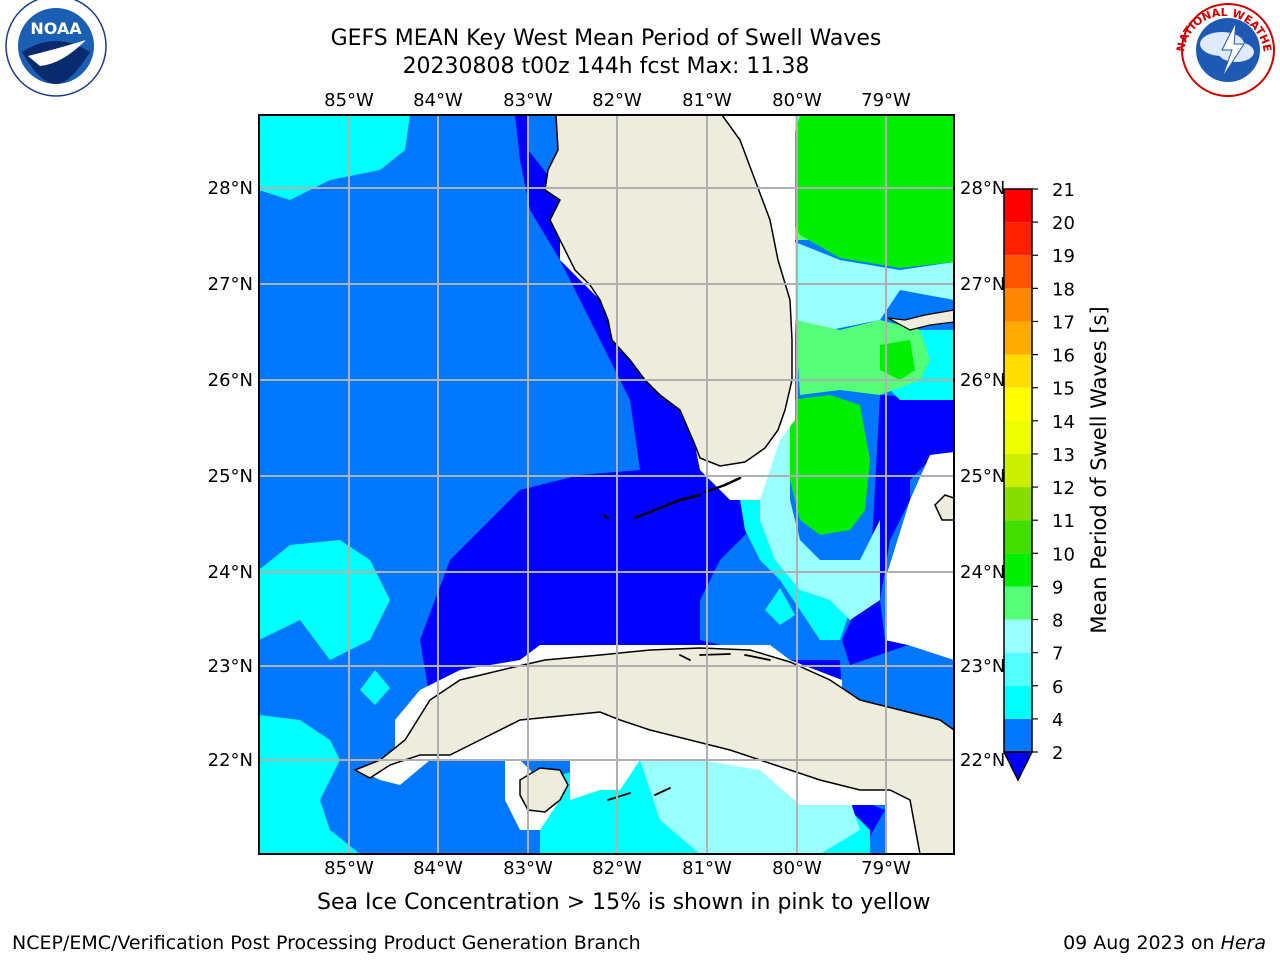  Describe the element at coordinates (1038, 481) in the screenshot. I see `colorbar: 2 4 6 7 8 9 10 11 12 13 14 15 16 17 18 19 20 21` at that location.